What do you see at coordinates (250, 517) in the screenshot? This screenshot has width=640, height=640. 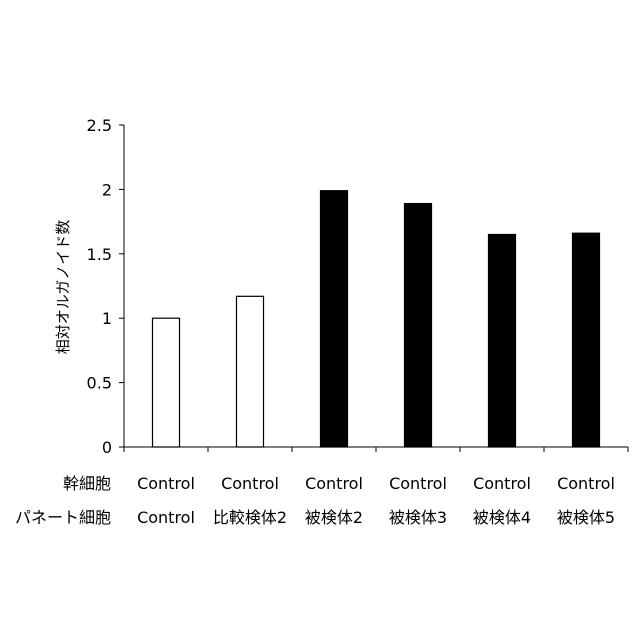 I see `category-label-paneth: 比較検体2` at bounding box center [250, 517].